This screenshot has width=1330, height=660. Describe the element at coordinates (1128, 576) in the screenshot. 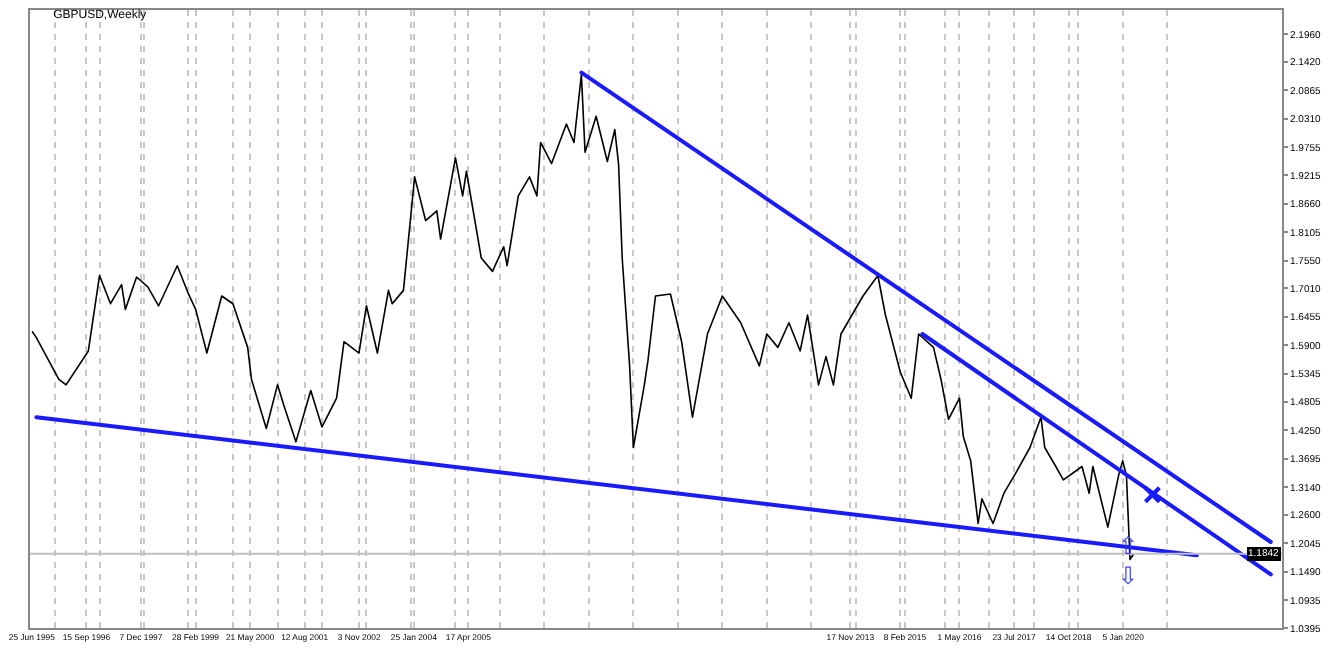

I see `annotation: ⇩` at that location.